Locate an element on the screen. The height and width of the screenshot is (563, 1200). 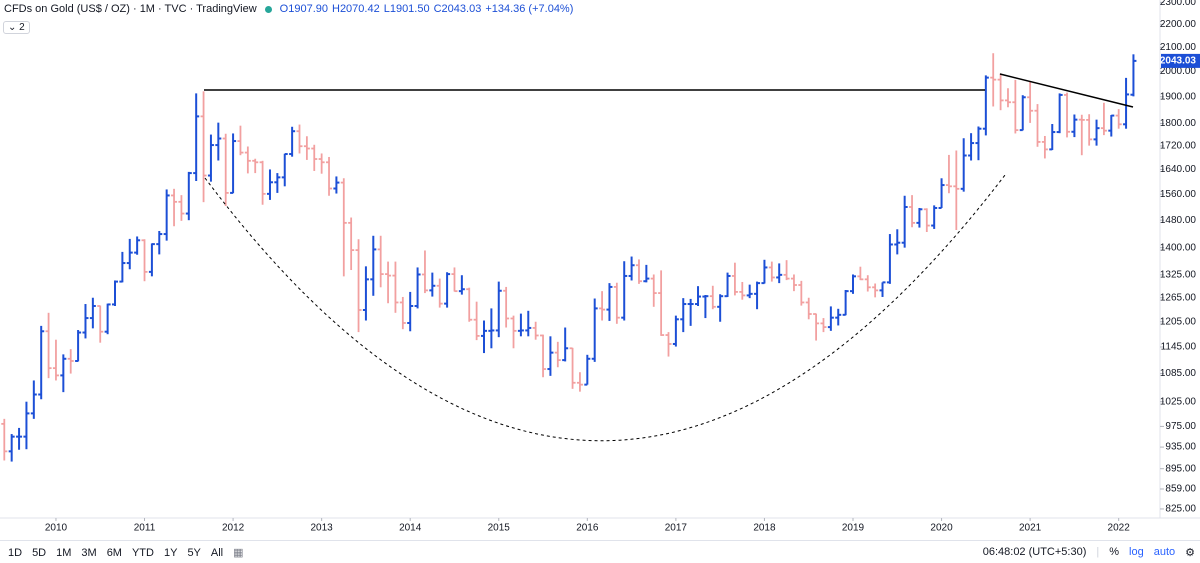
y-tick-label: 935.00 is located at coordinates (1180, 447).